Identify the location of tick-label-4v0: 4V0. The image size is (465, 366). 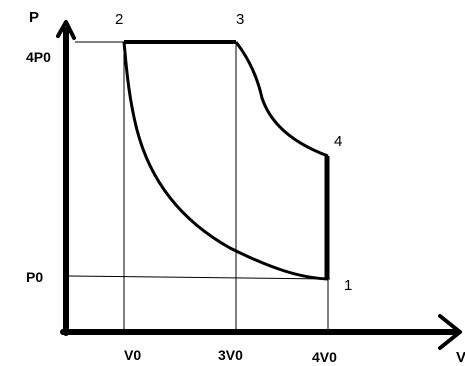
(324, 357).